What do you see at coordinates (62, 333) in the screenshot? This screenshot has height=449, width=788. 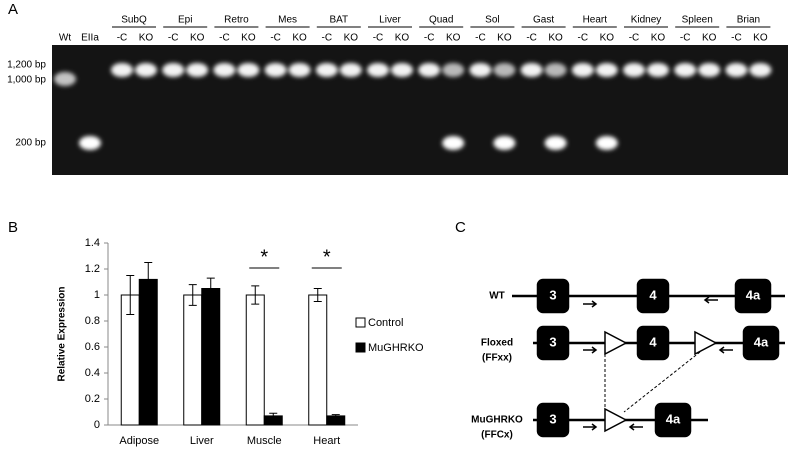 I see `y-axis-label: Relative Expression` at bounding box center [62, 333].